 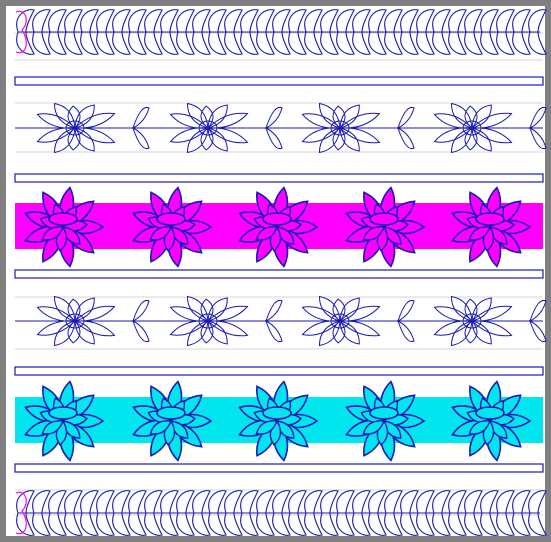 I want to click on filled-flower-row-magenta, so click(x=278, y=227).